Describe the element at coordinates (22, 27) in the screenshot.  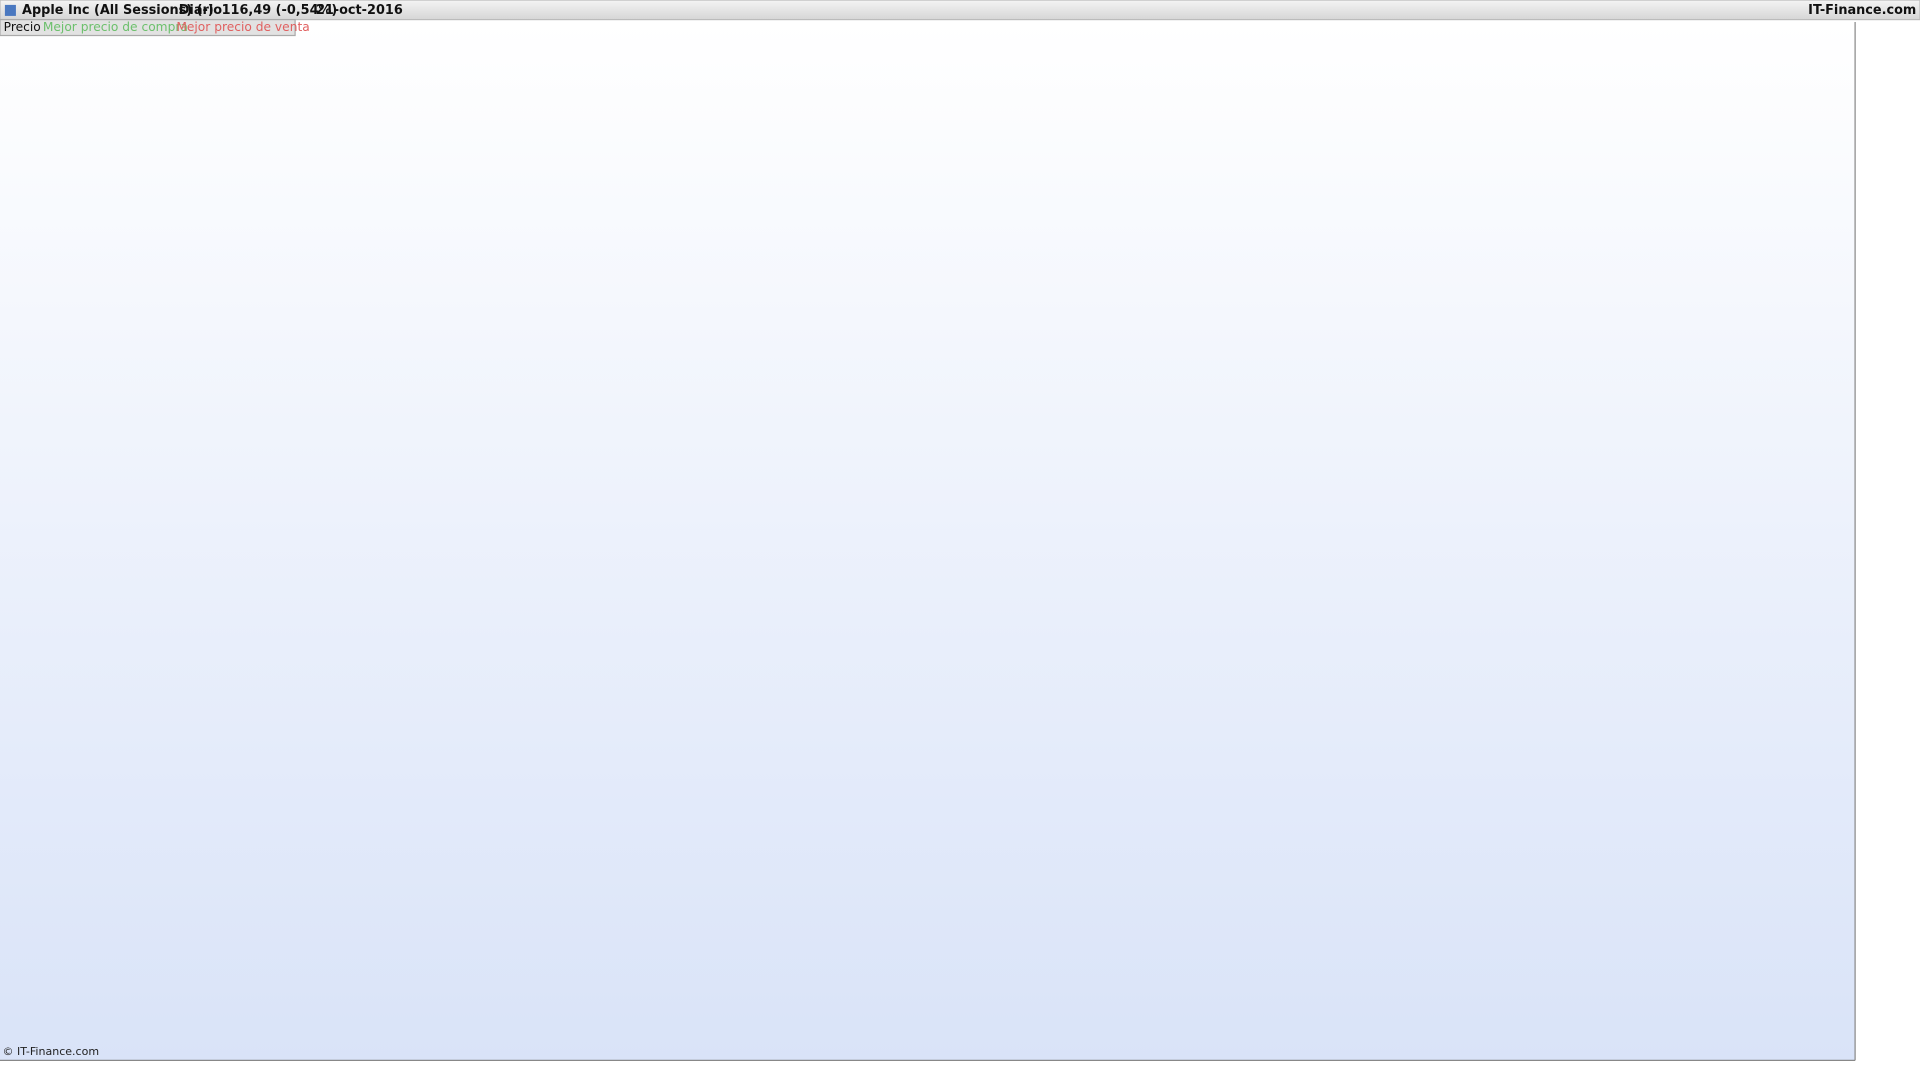
I see `legend-entry: Precio` at that location.